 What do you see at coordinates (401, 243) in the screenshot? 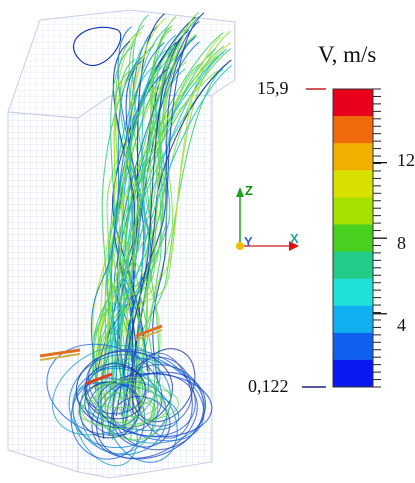
I see `legend-tick-label: 8` at bounding box center [401, 243].